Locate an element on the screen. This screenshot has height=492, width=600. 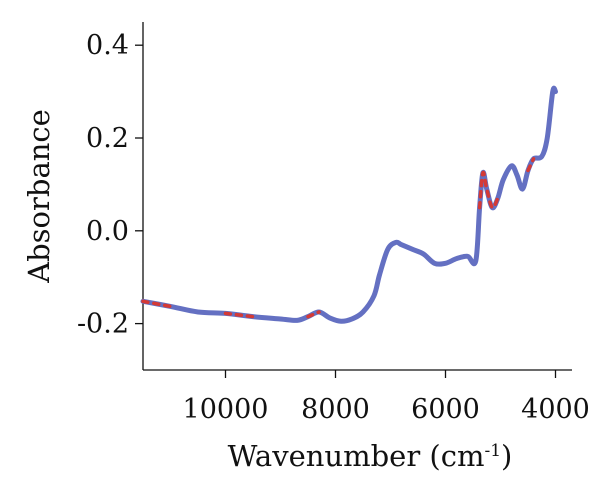
x-tick-label: 8000 is located at coordinates (335, 409).